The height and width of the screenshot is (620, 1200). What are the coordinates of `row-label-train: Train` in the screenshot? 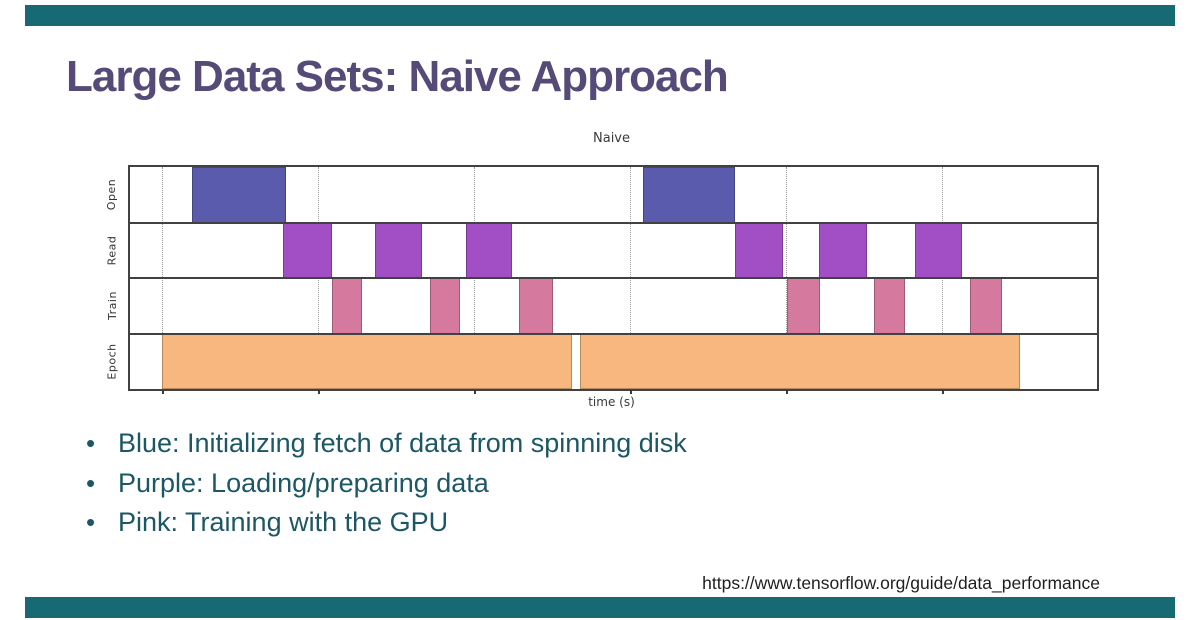 It's located at (112, 306).